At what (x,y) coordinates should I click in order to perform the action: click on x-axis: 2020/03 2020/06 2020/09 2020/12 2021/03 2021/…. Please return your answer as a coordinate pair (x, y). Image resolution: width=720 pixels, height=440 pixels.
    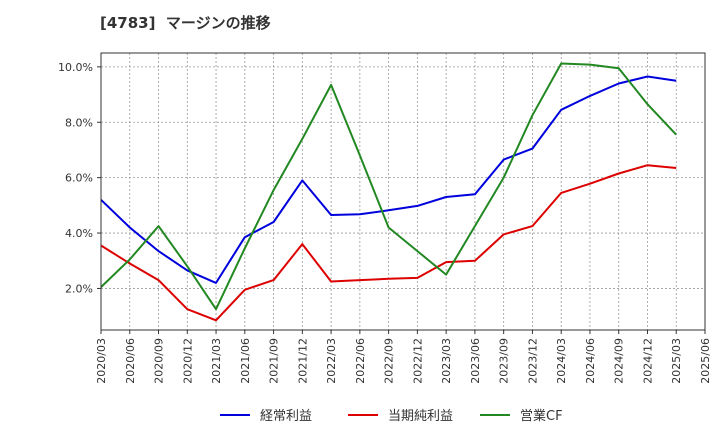
    Looking at the image, I should click on (403, 357).